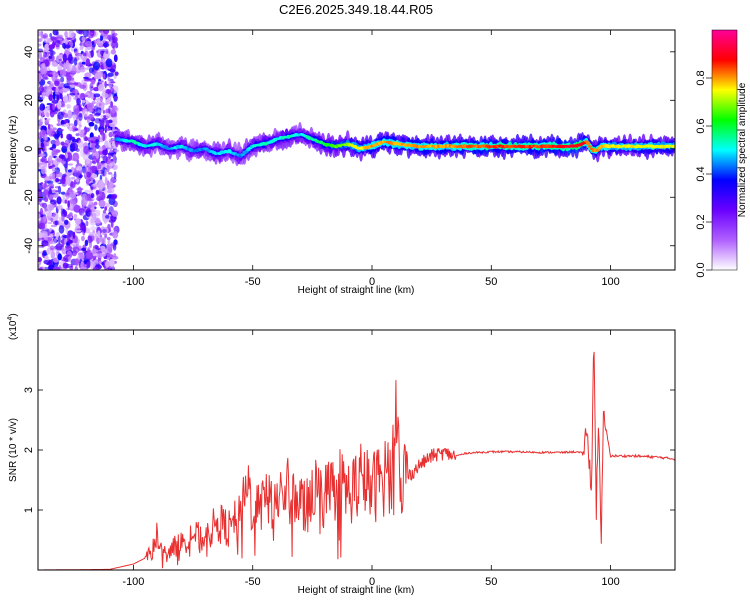 This screenshot has width=750, height=600. What do you see at coordinates (701, 77) in the screenshot?
I see `colorbar-tick-label: 0.8` at bounding box center [701, 77].